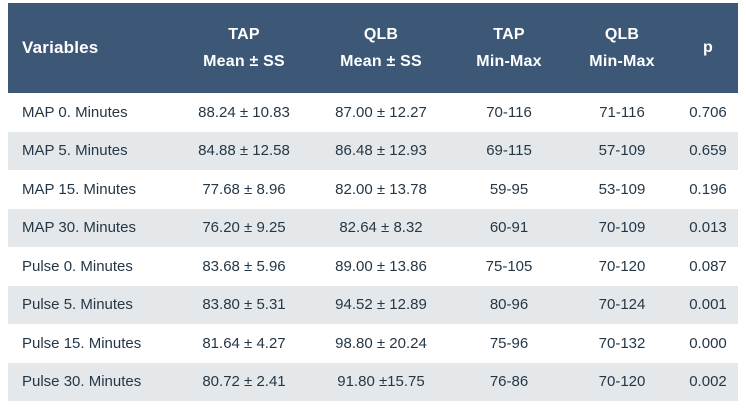  I want to click on cell-p-value: 0.000, so click(708, 343).